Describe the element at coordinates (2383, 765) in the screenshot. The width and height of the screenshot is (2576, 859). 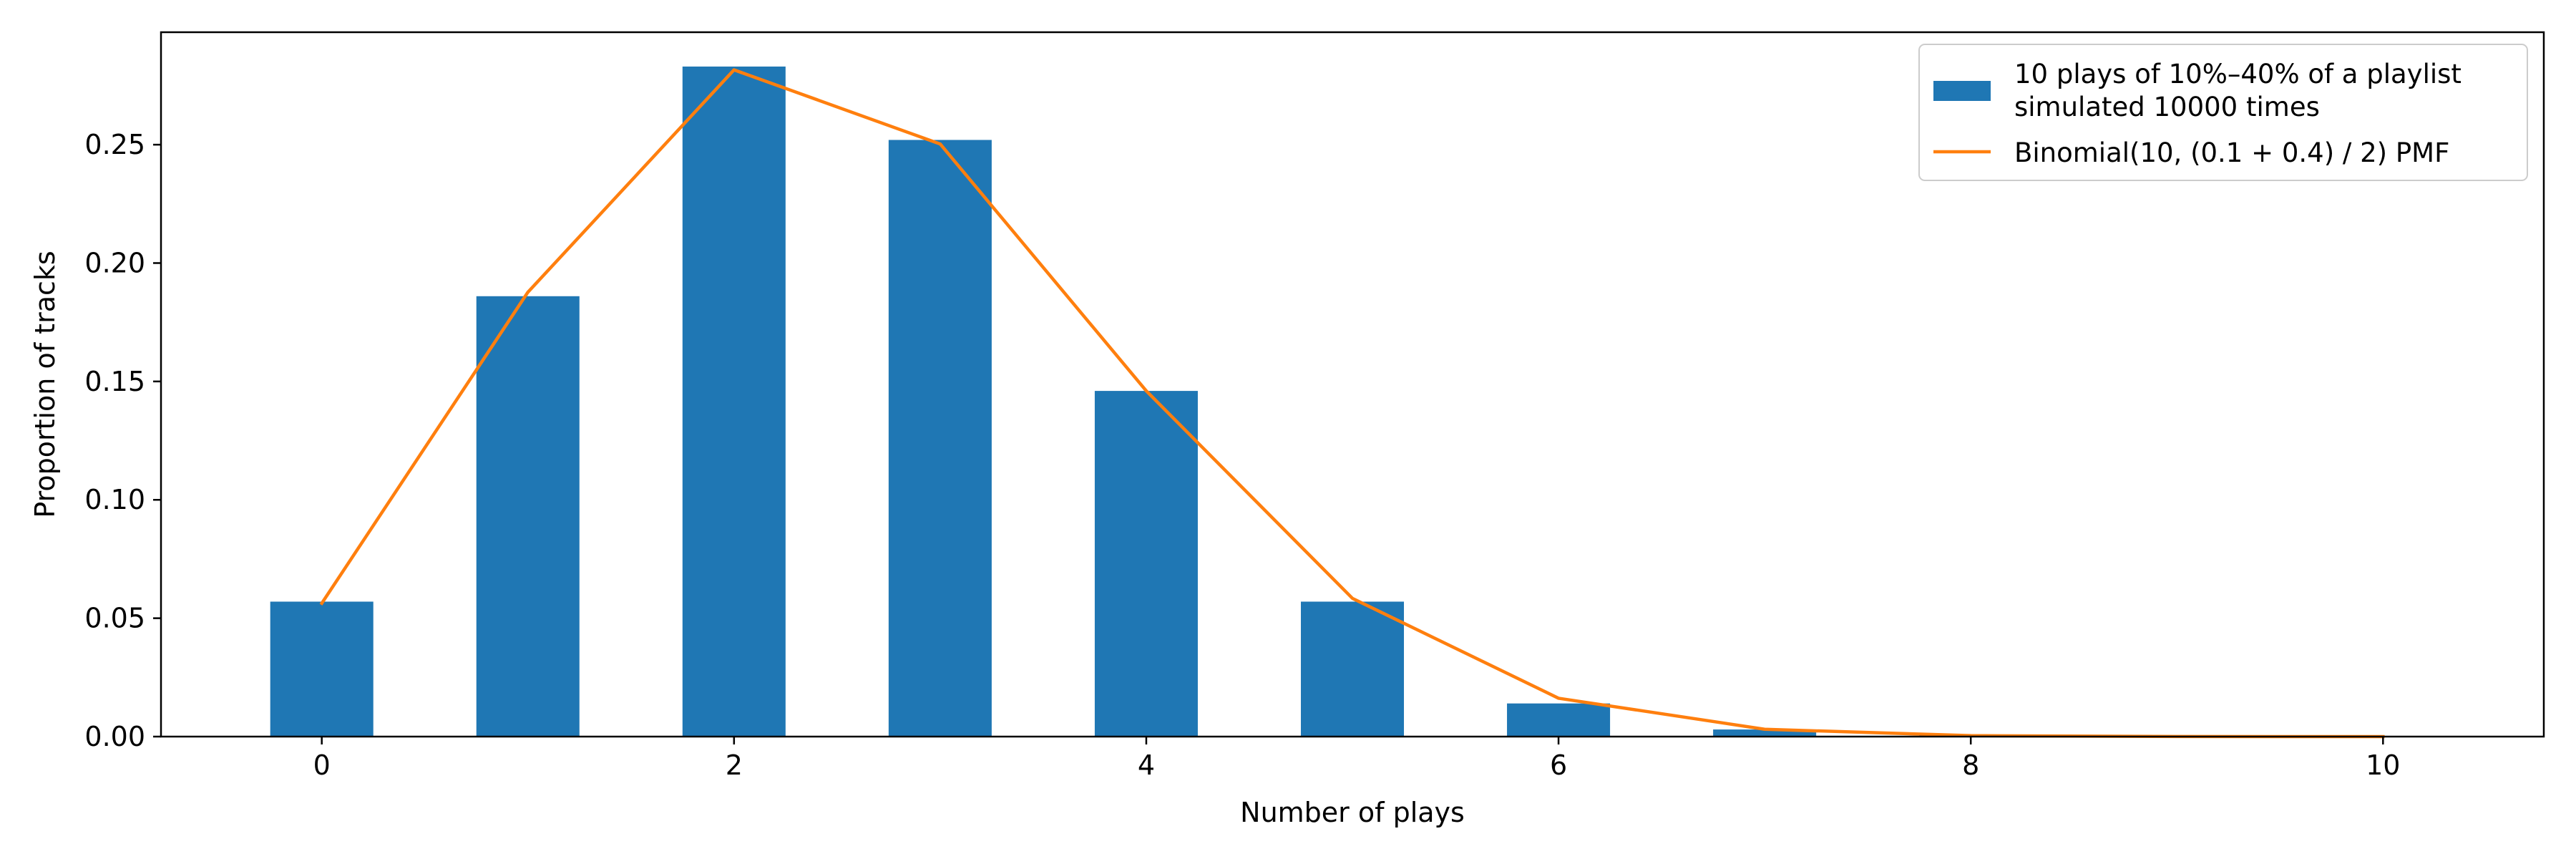
I see `x-tick-label-10: 10` at that location.